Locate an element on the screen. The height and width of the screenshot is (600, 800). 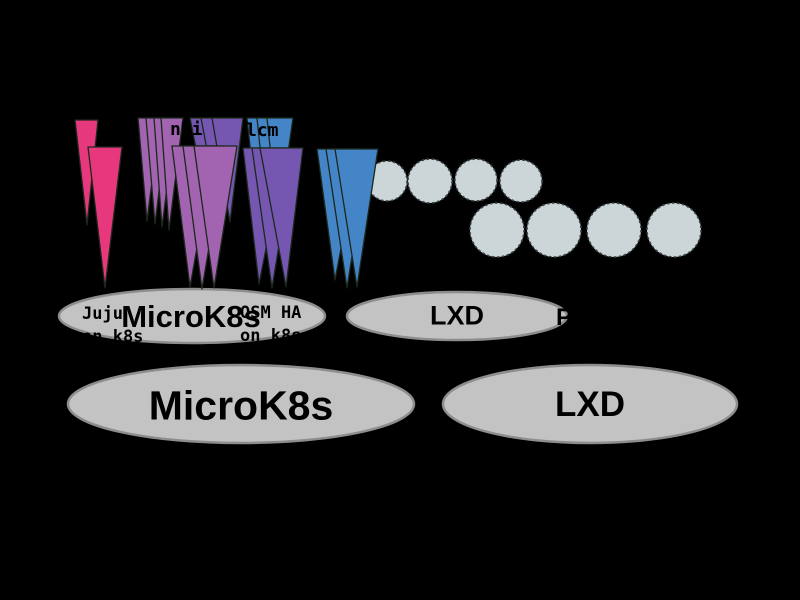
label-lxd-small: LXD is located at coordinates (457, 315).